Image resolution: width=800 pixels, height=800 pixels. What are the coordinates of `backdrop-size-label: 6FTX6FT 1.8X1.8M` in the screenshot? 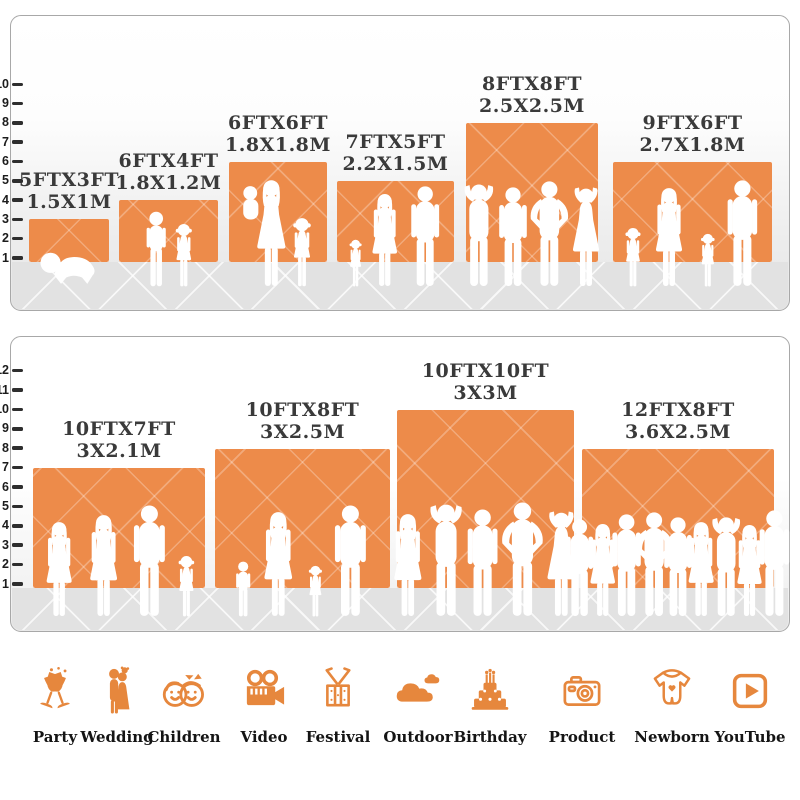 It's located at (278, 134).